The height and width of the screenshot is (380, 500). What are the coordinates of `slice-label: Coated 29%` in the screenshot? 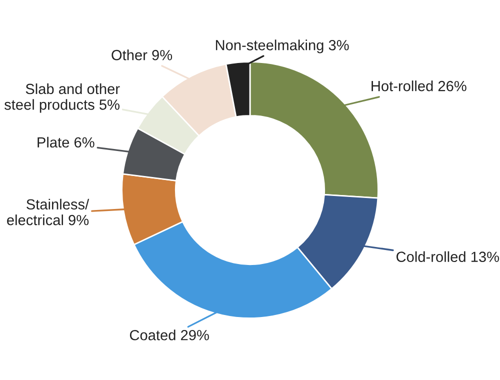 It's located at (169, 335).